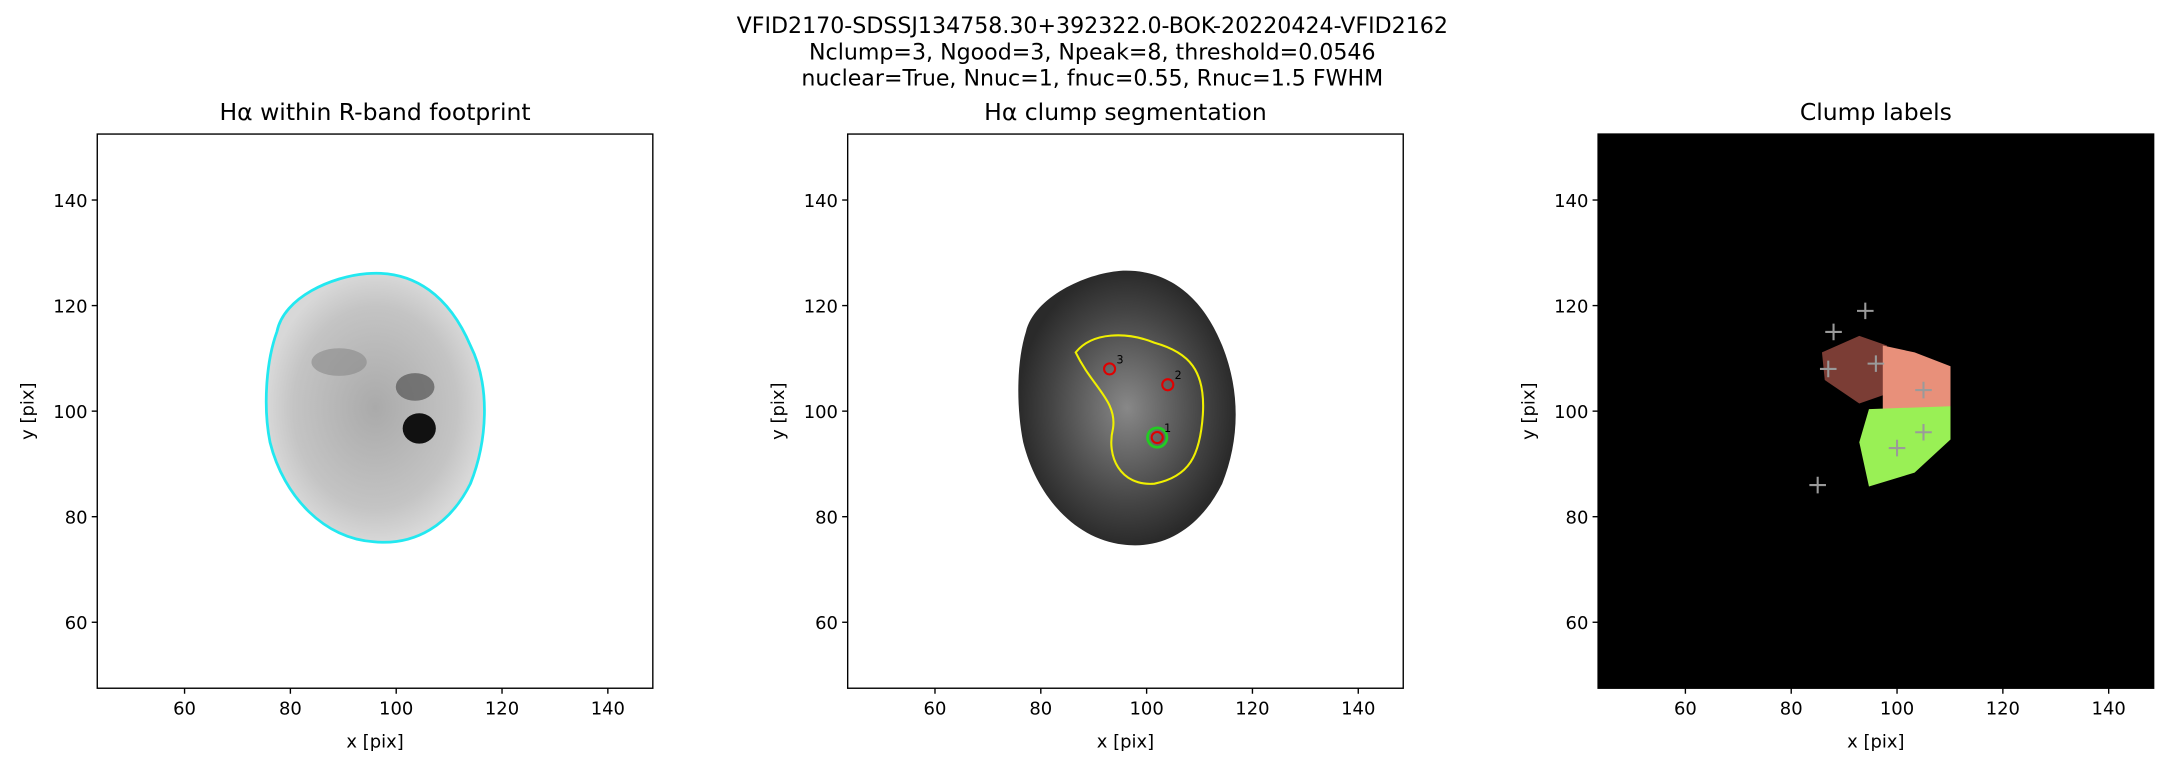 Image resolution: width=2168 pixels, height=767 pixels. I want to click on panel-title: Hα clump segmentation, so click(1125, 112).